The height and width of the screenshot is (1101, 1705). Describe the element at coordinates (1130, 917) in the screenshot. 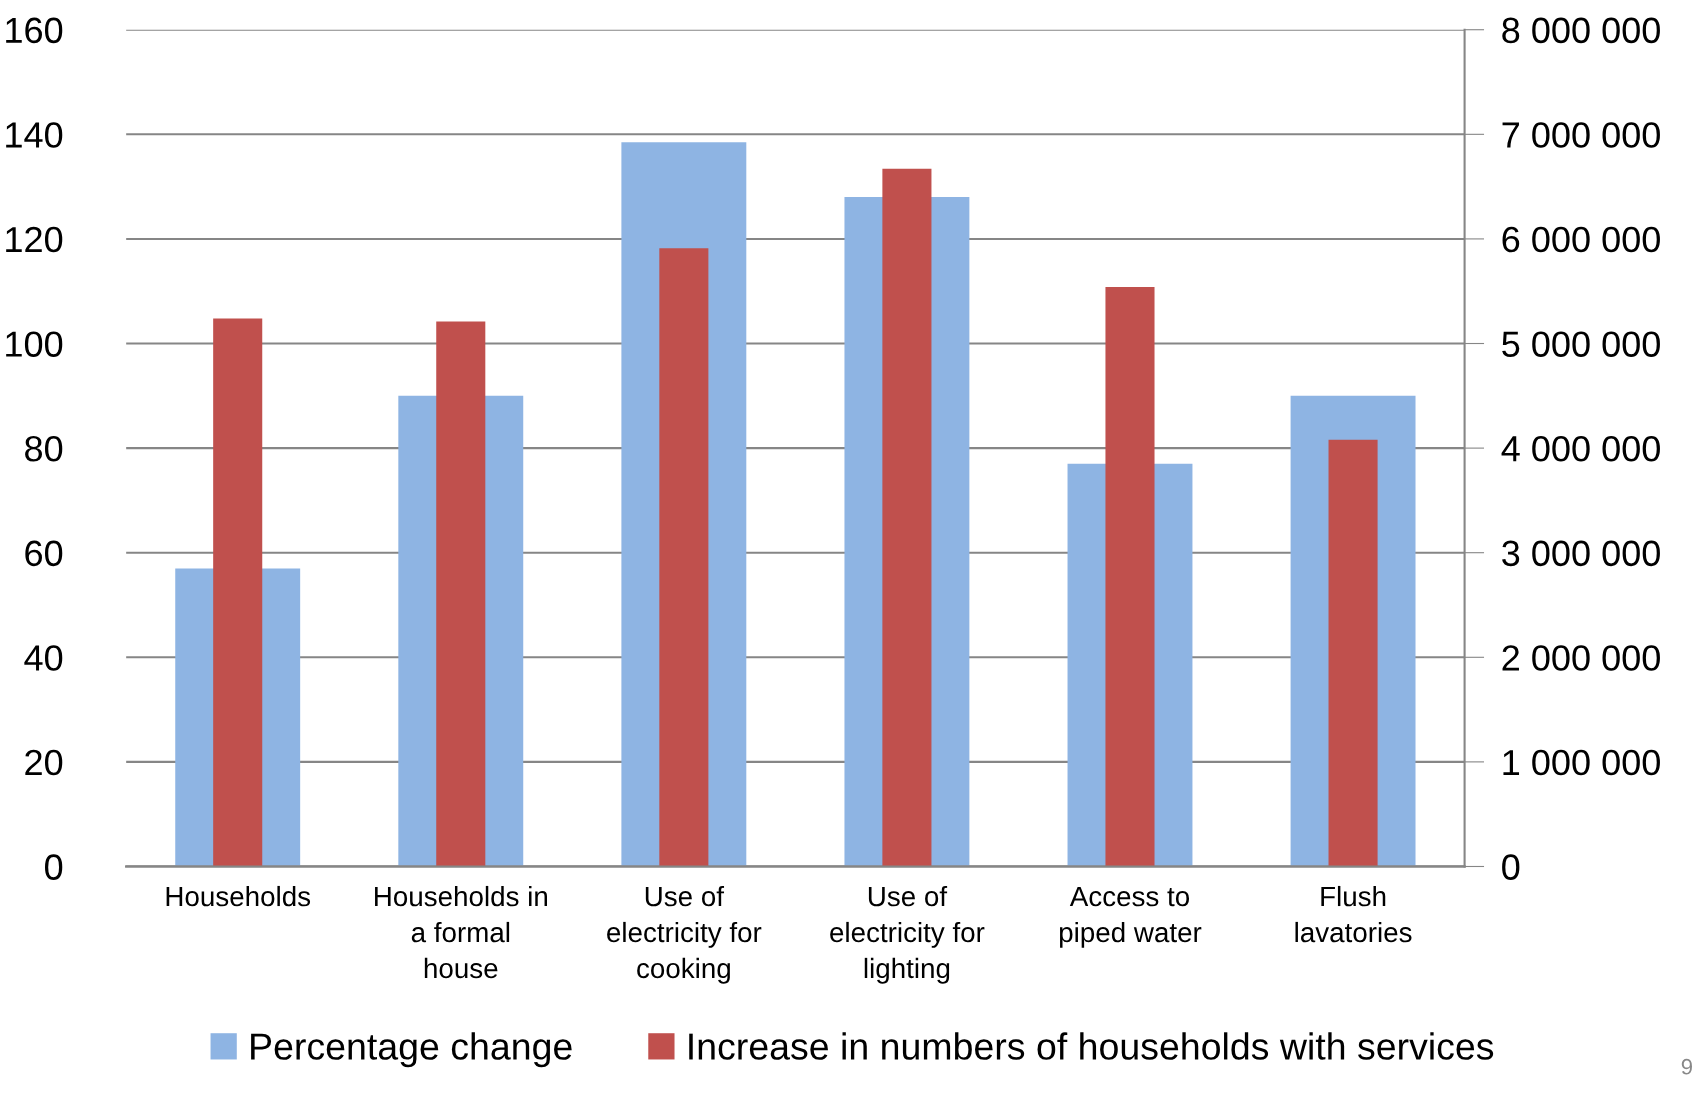

I see `x-tick-label: Access to piped water` at that location.